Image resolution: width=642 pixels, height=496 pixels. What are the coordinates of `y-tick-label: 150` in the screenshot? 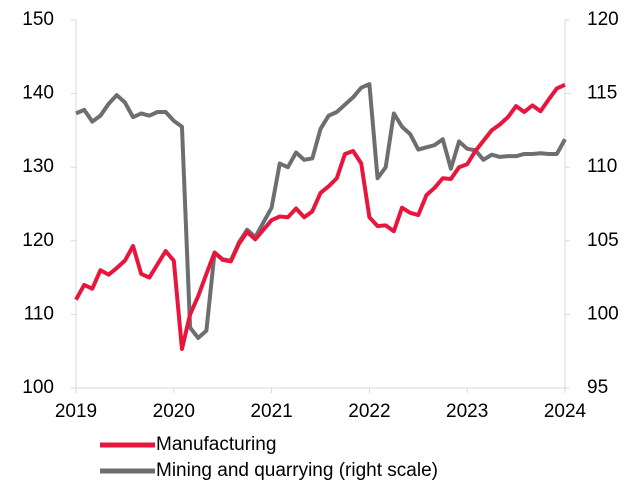 It's located at (38, 19).